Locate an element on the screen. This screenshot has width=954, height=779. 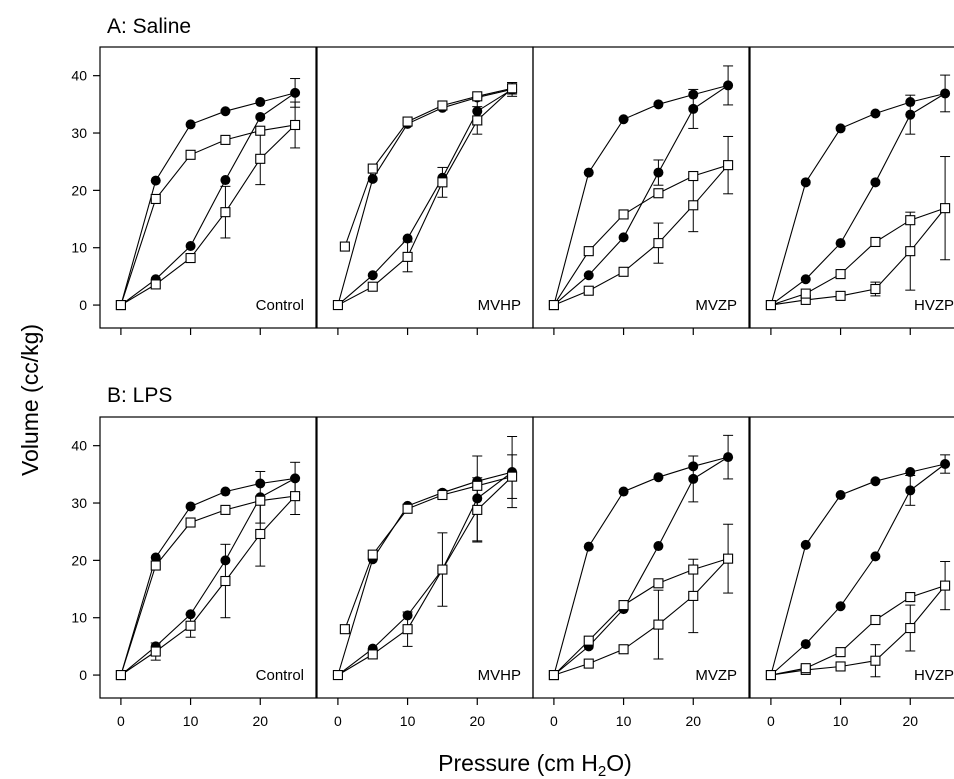
panel-label: MVHP is located at coordinates (499, 305).